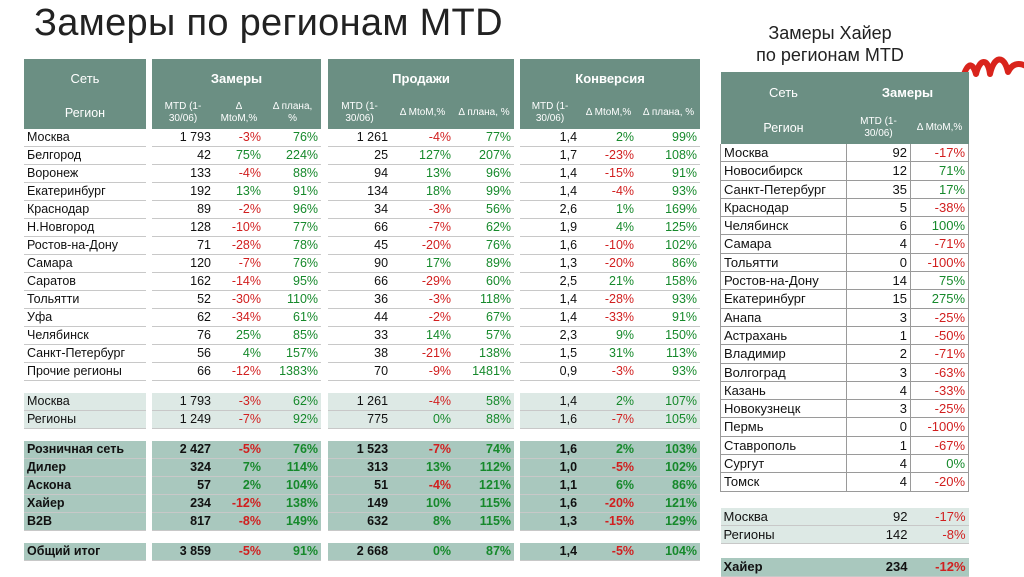 This screenshot has height=577, width=1024. Describe the element at coordinates (878, 427) in the screenshot. I see `cell-value: 0` at that location.